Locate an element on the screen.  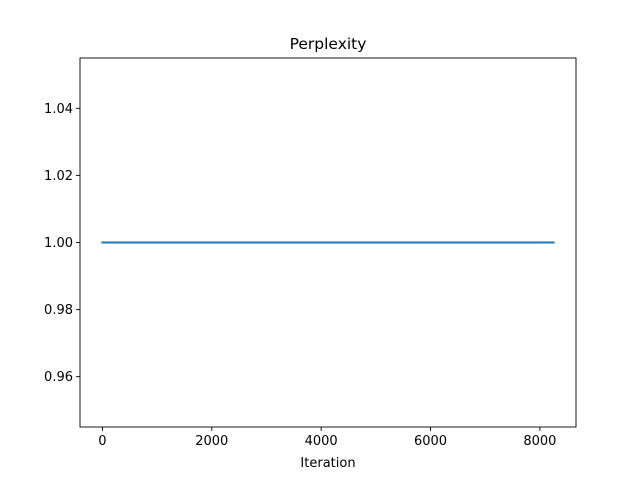
x-tick-label: 8000 is located at coordinates (539, 441).